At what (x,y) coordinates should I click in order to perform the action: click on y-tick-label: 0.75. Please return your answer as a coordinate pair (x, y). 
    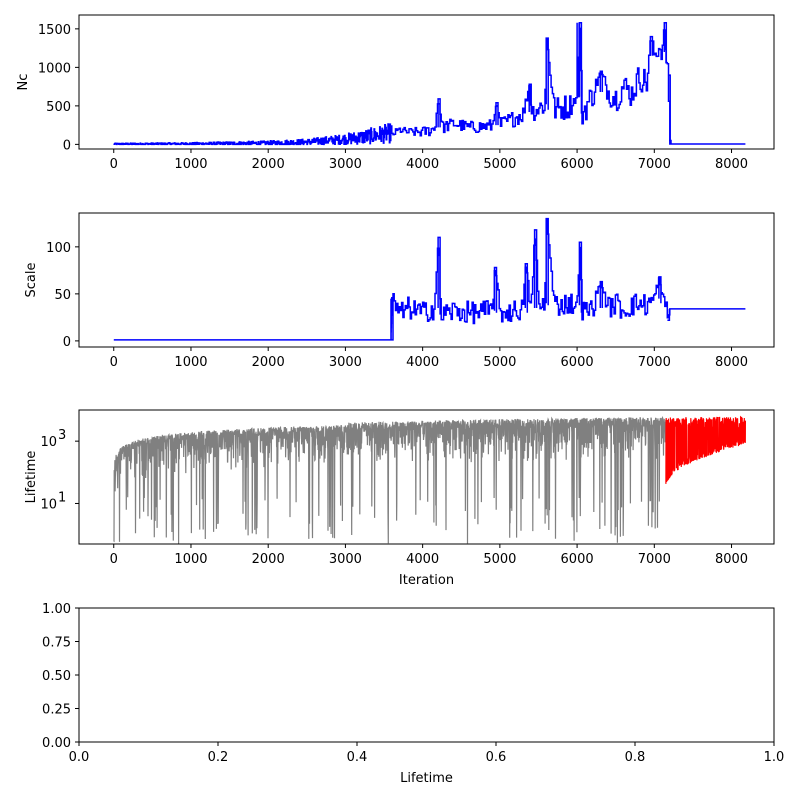
    Looking at the image, I should click on (56, 643).